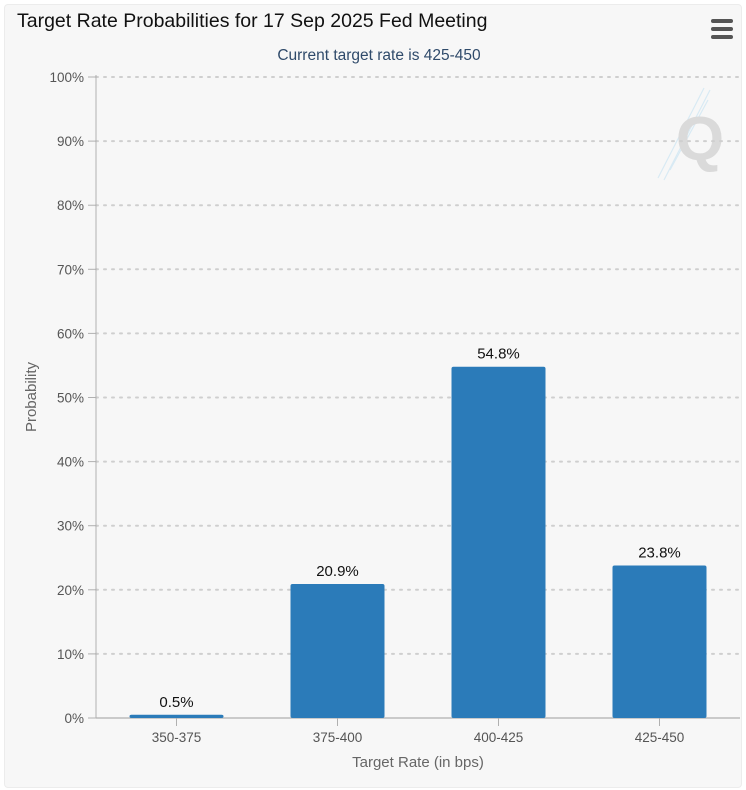 The image size is (746, 790). Describe the element at coordinates (70, 333) in the screenshot. I see `y-tick-label: 60%` at that location.